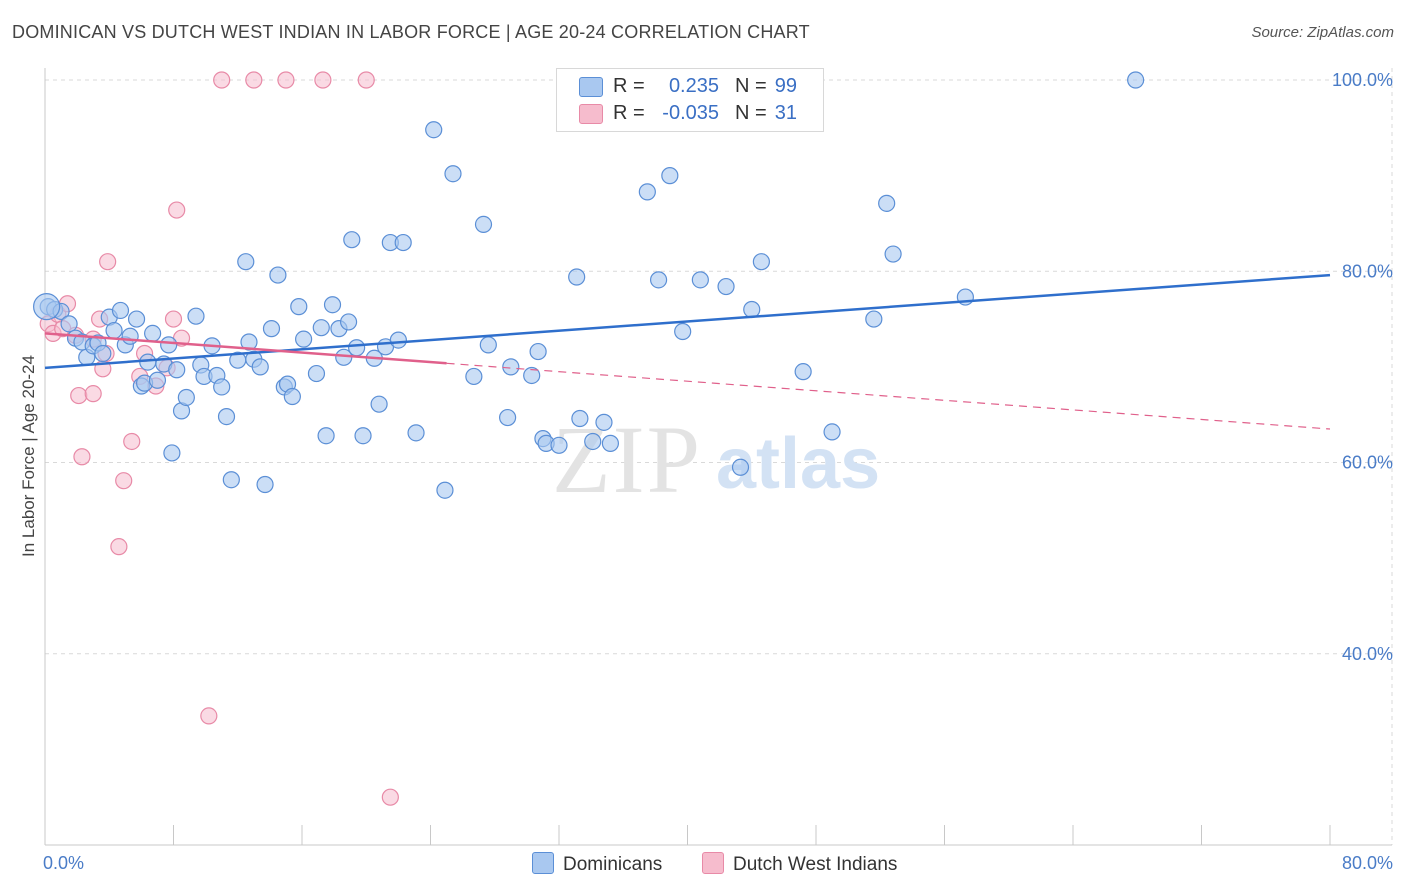  I want to click on legend-row-dominicans: R = 0.235 N = 99, so click(690, 87).